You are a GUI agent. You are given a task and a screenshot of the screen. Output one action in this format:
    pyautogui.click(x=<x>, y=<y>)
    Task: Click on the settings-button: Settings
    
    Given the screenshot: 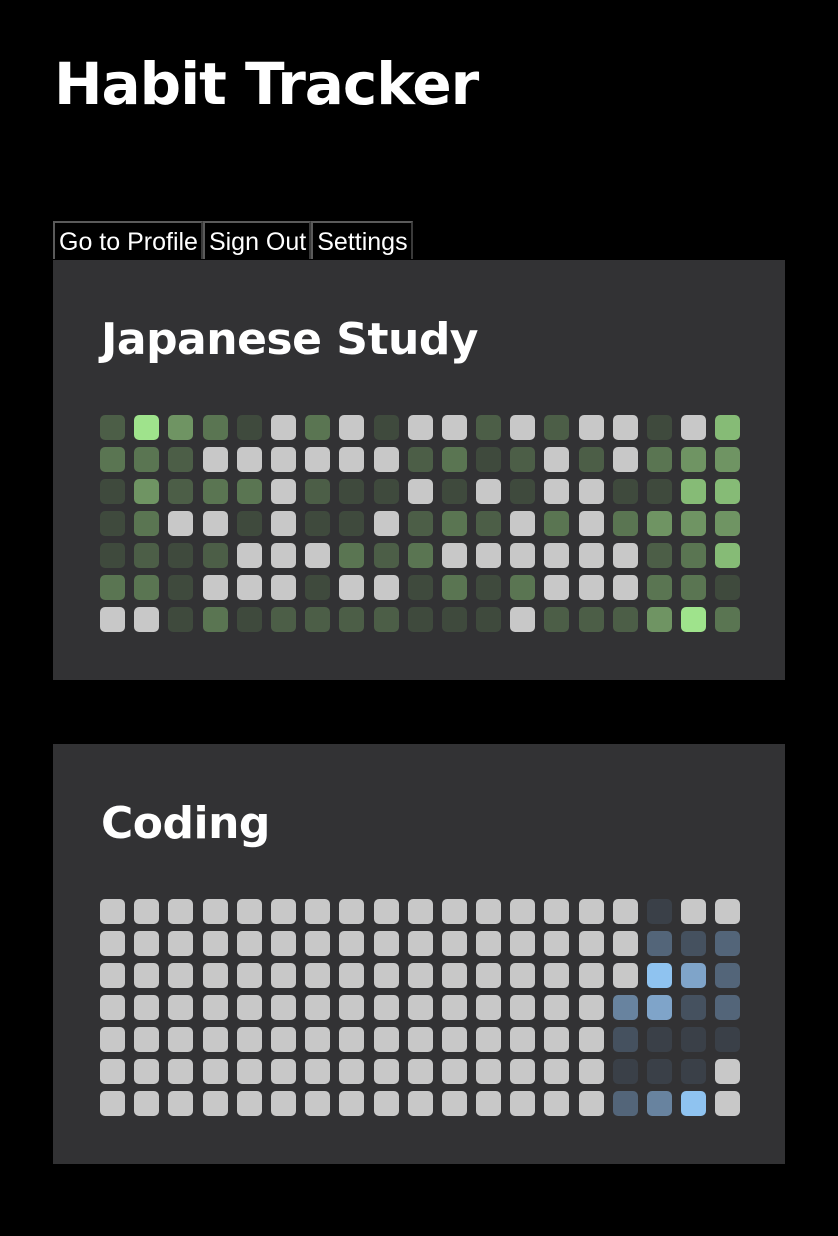 What is the action you would take?
    pyautogui.click(x=362, y=240)
    